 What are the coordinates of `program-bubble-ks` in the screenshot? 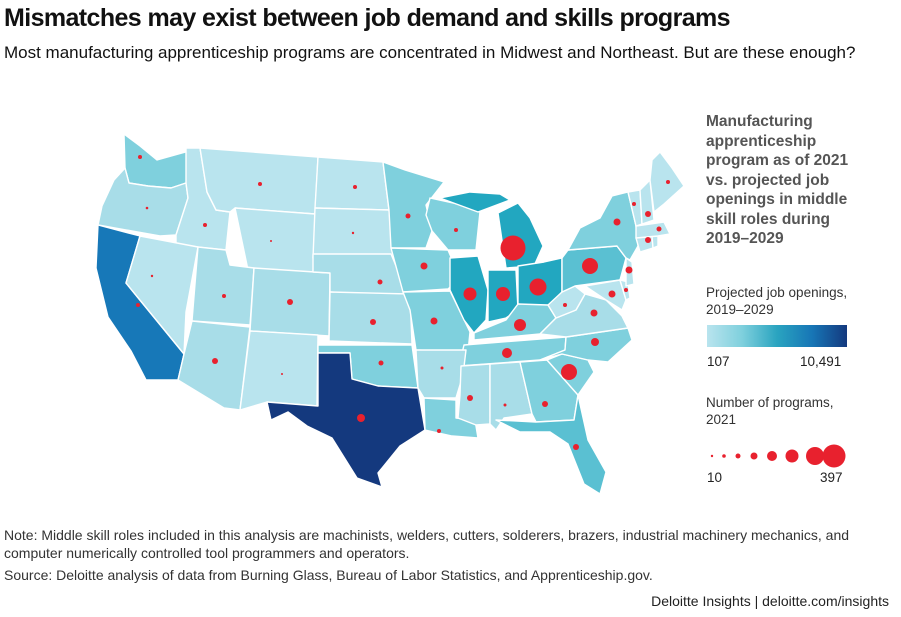 It's located at (373, 322).